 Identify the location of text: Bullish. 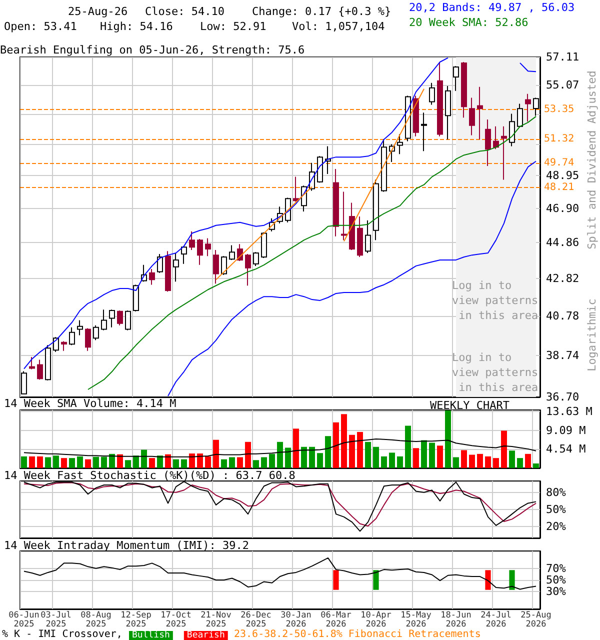
(151, 635).